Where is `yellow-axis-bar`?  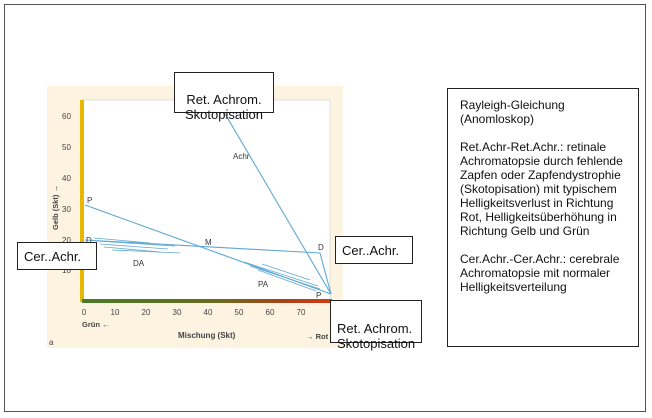
yellow-axis-bar is located at coordinates (82, 201).